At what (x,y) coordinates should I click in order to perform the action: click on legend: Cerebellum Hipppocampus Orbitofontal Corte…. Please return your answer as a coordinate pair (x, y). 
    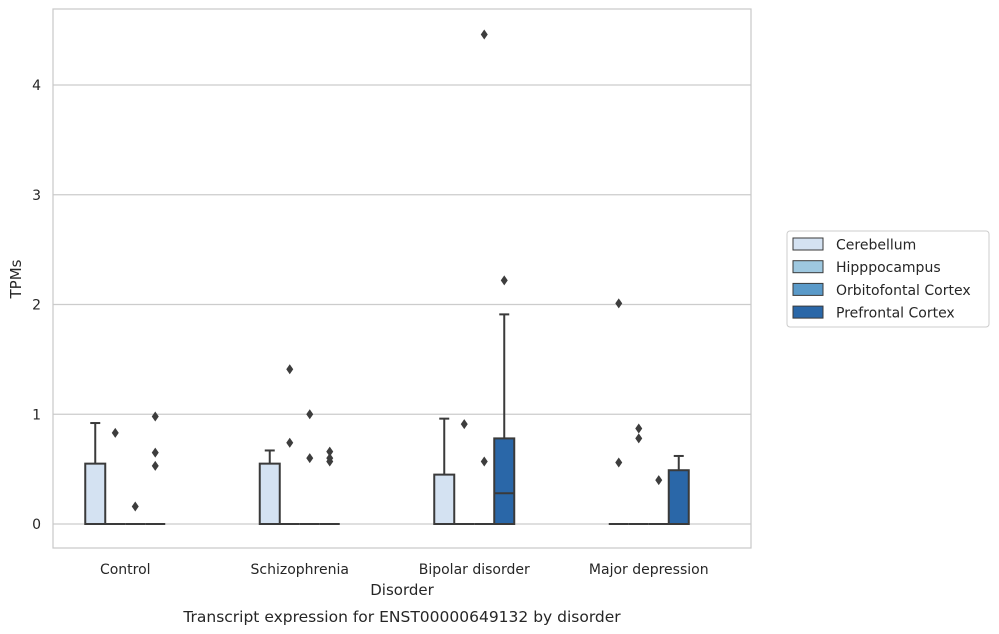
    Looking at the image, I should click on (888, 279).